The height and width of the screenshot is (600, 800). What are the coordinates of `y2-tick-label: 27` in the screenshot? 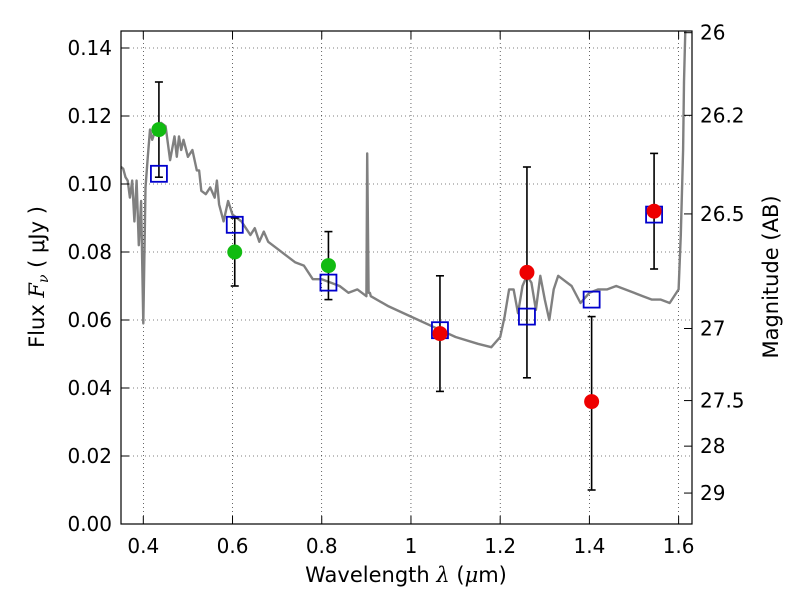 It's located at (712, 329).